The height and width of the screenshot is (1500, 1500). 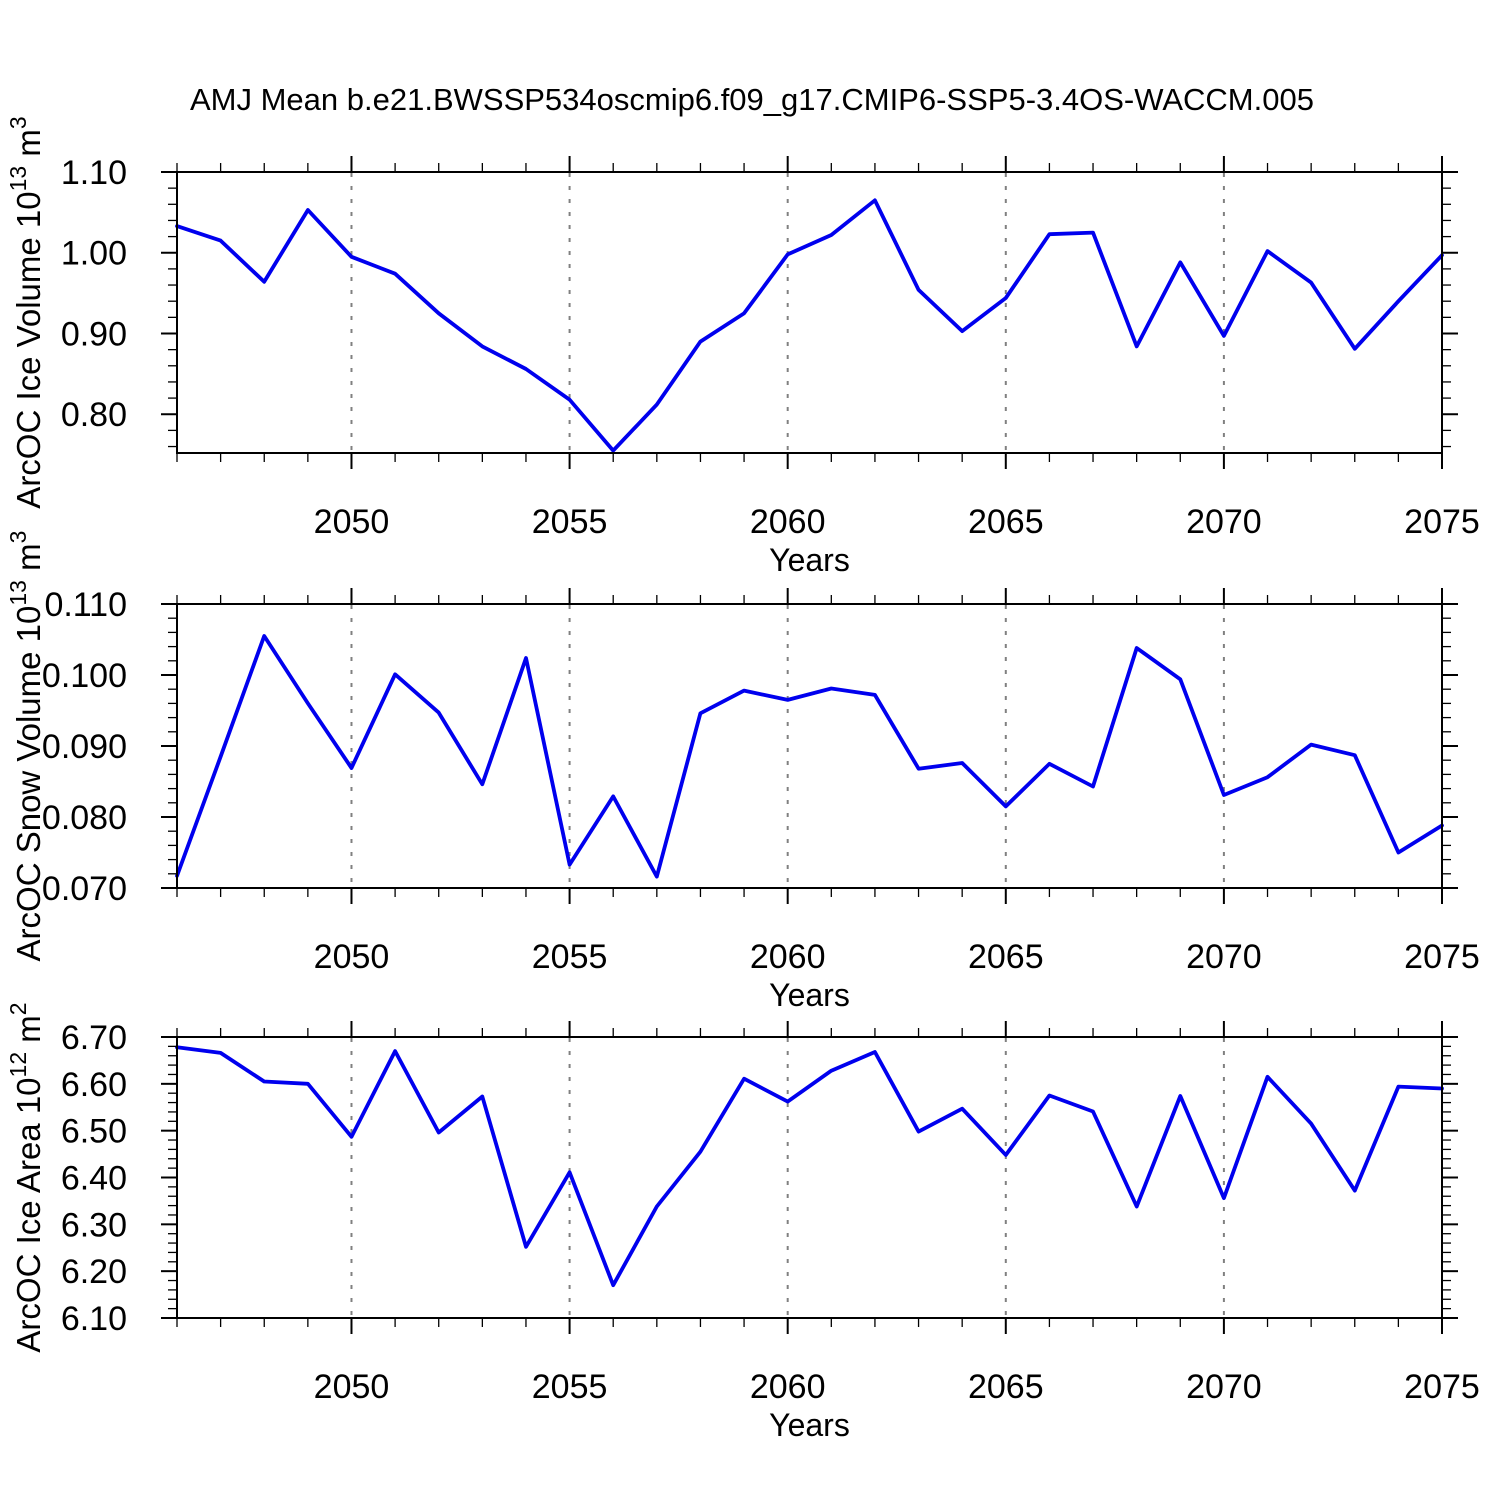 What do you see at coordinates (94, 1085) in the screenshot?
I see `ice-area-ytick-label: 6.60` at bounding box center [94, 1085].